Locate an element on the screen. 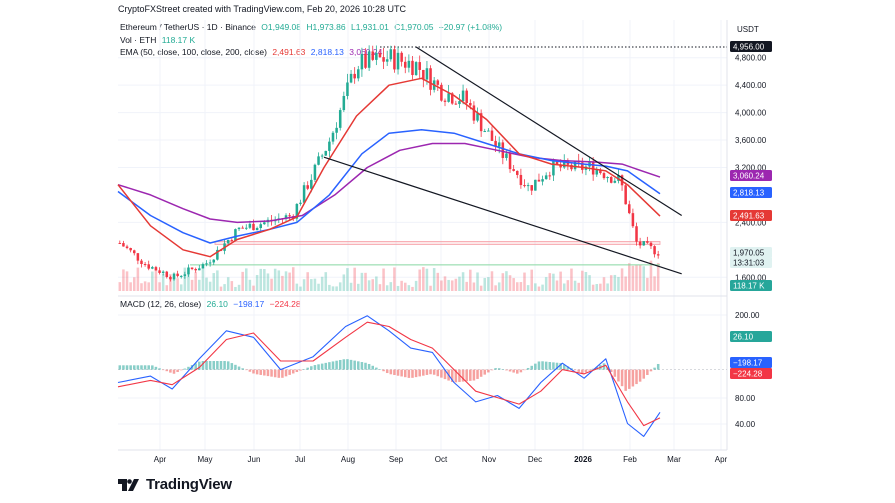 The width and height of the screenshot is (895, 503). tradingview-brand: TradingView is located at coordinates (175, 484).